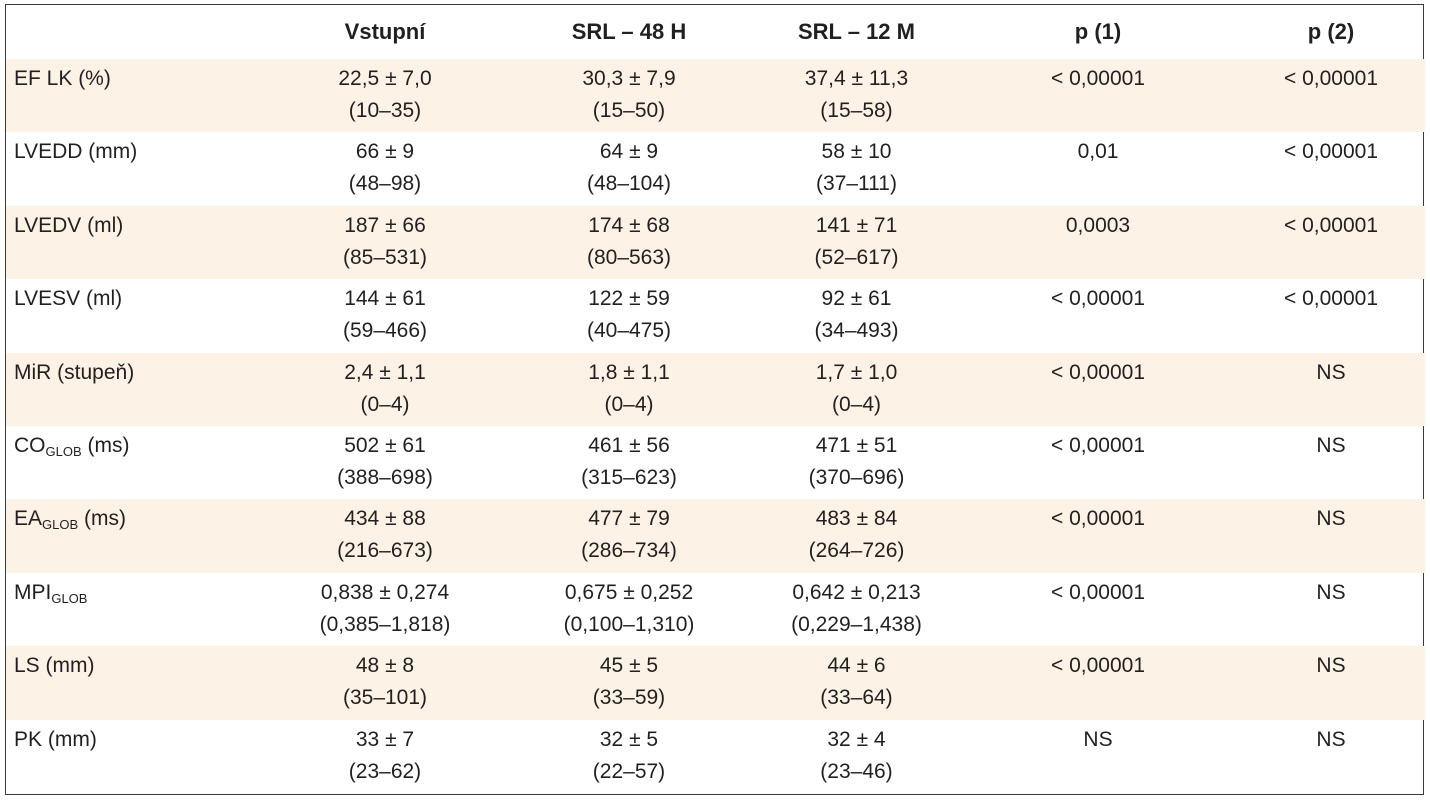 This screenshot has height=800, width=1430. I want to click on value-mean: 141 ± 71, so click(856, 225).